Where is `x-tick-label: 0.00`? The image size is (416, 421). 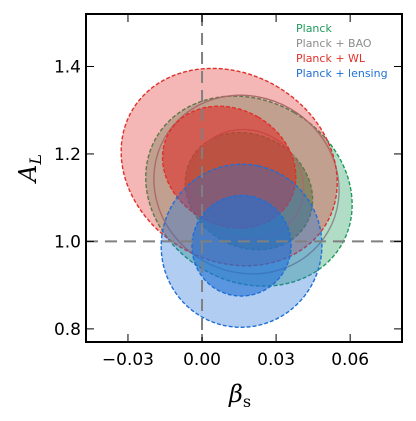 x-tick-label: 0.00 is located at coordinates (202, 360).